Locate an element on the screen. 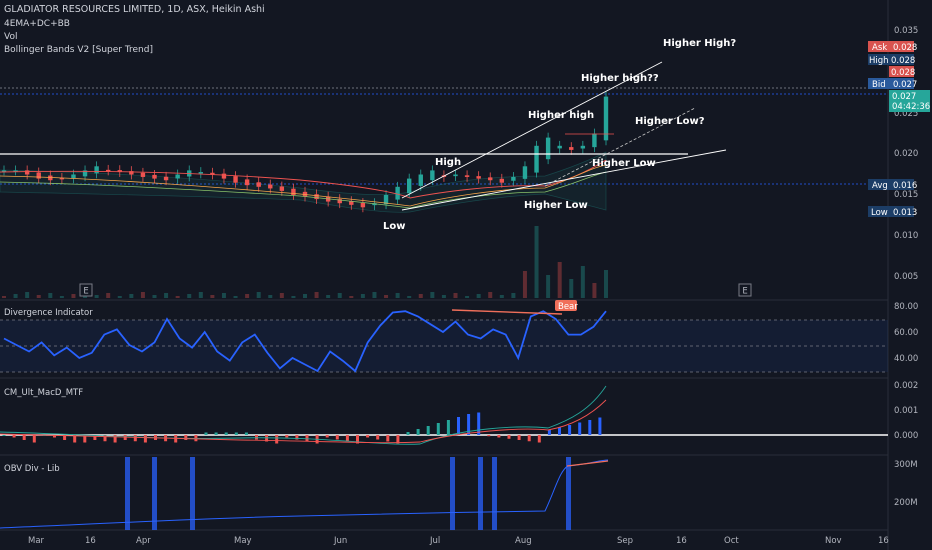 Image resolution: width=932 pixels, height=550 pixels. countdown-timer: 04:42:36 is located at coordinates (911, 107).